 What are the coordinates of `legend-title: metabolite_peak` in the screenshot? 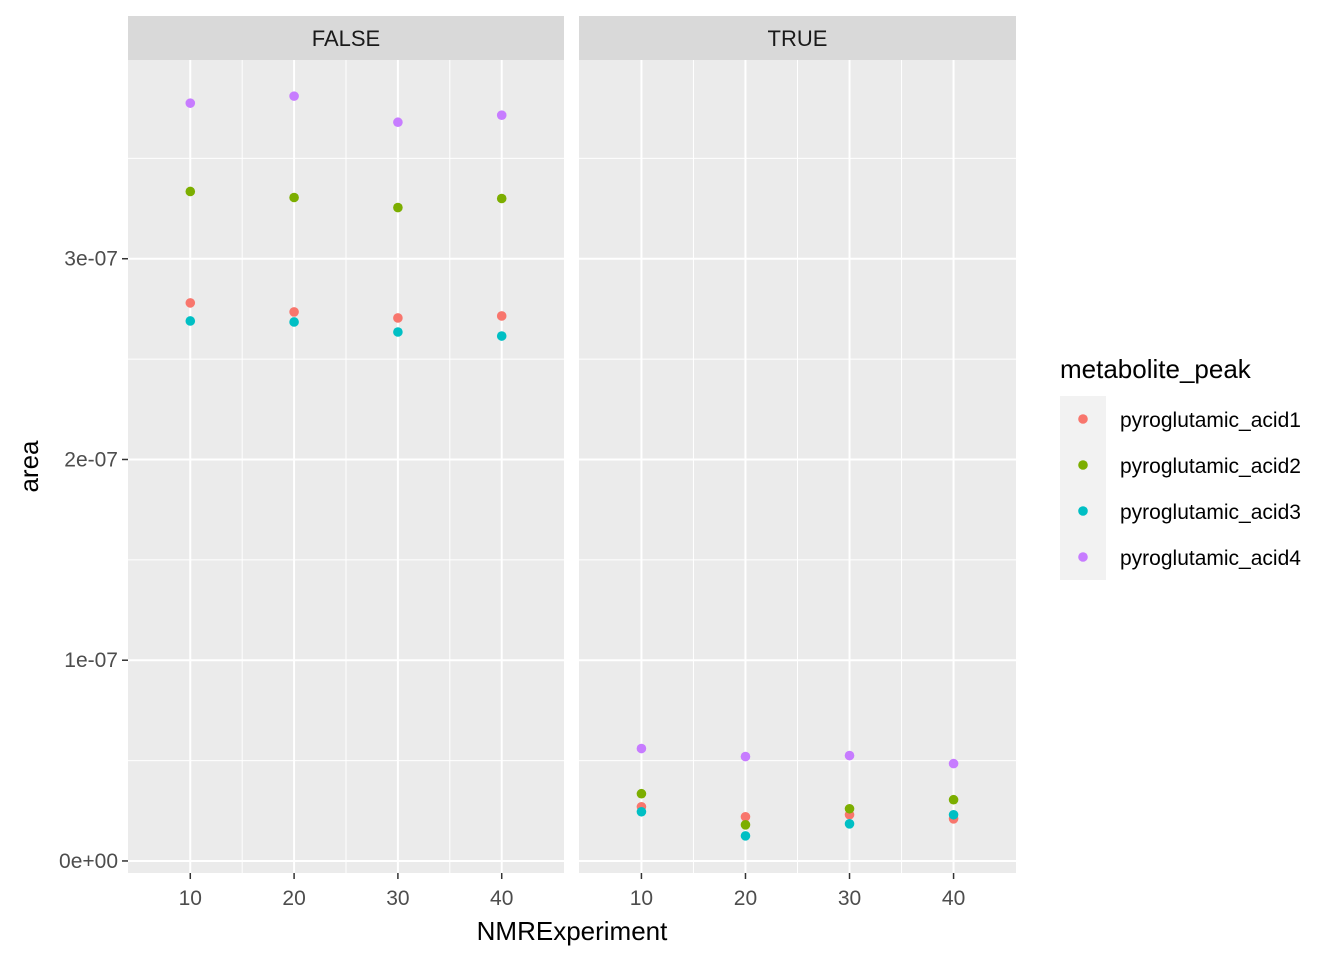 It's located at (1156, 369).